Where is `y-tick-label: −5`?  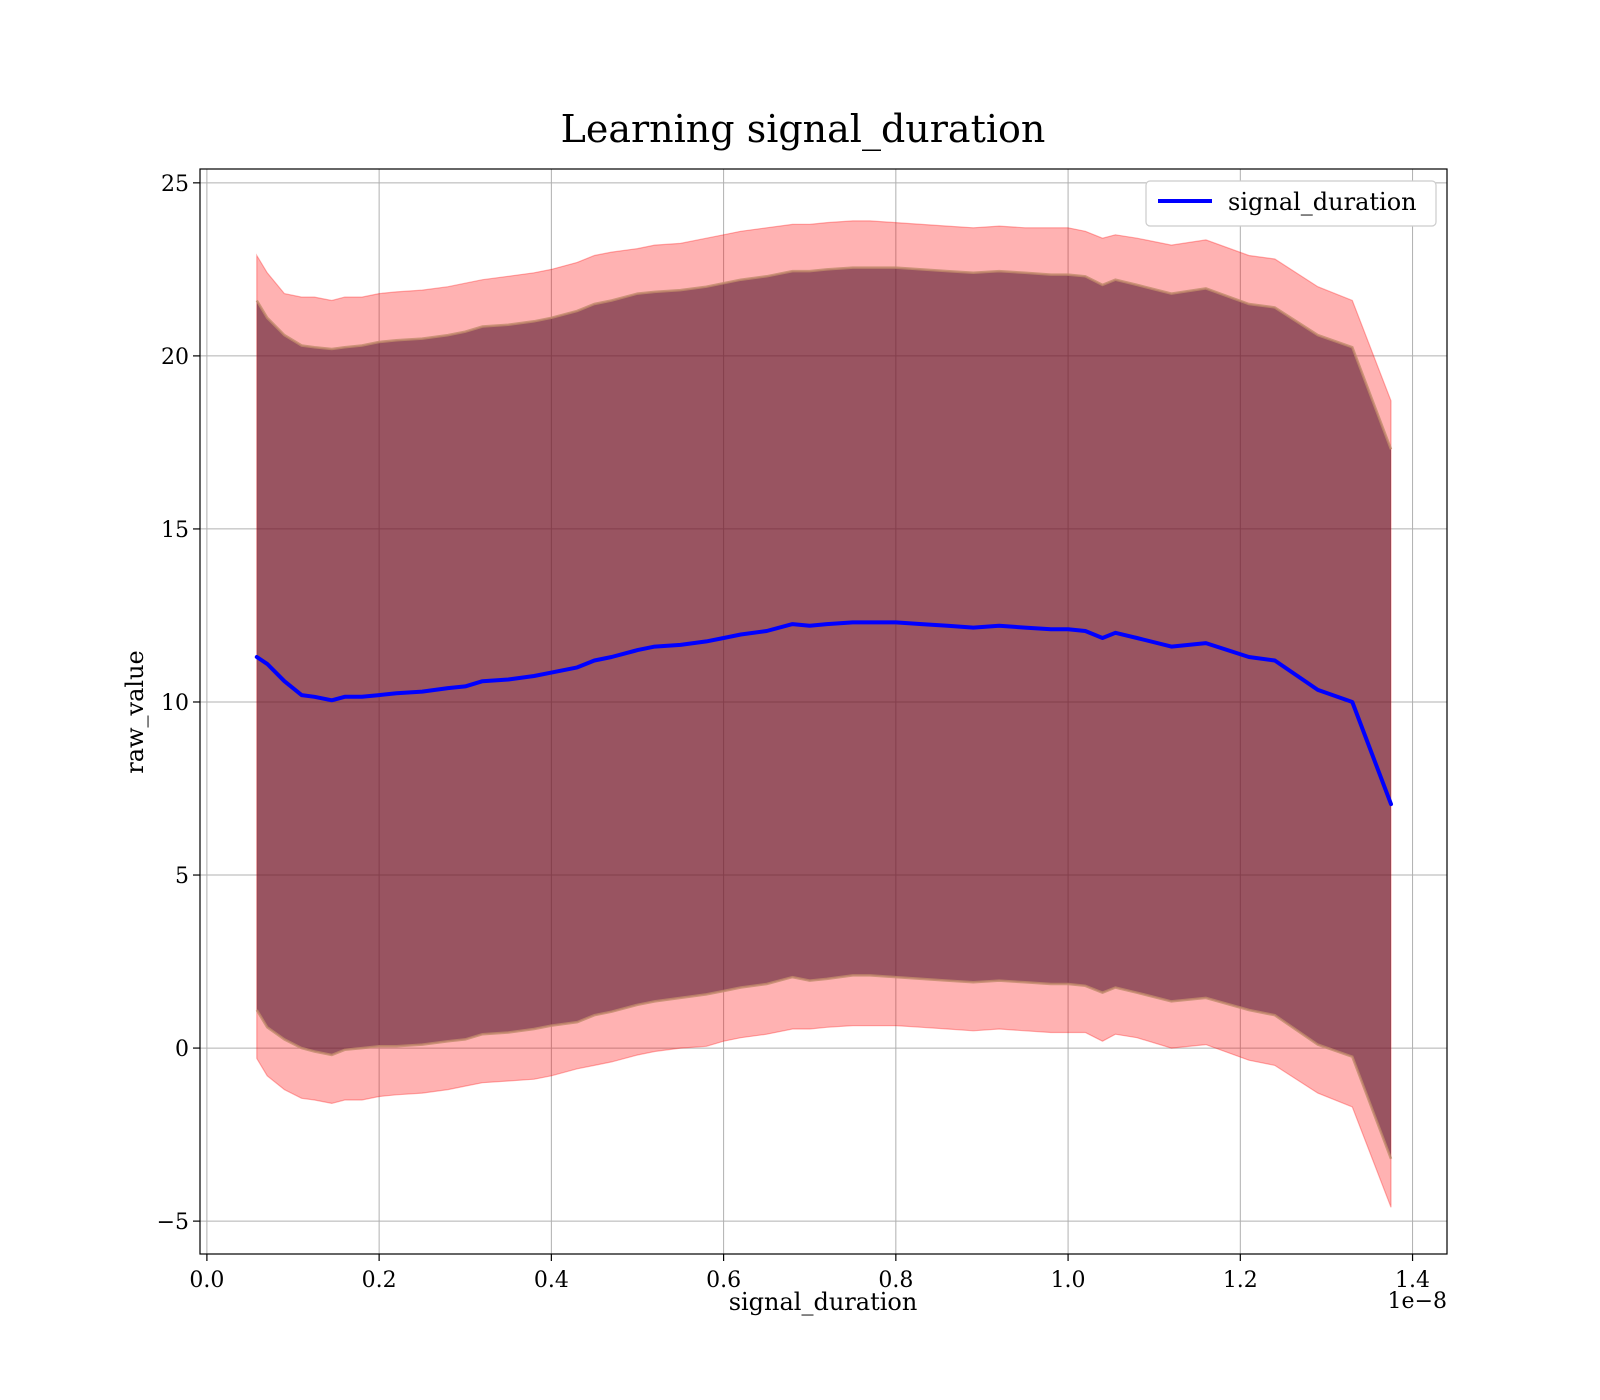 y-tick-label: −5 is located at coordinates (173, 1222).